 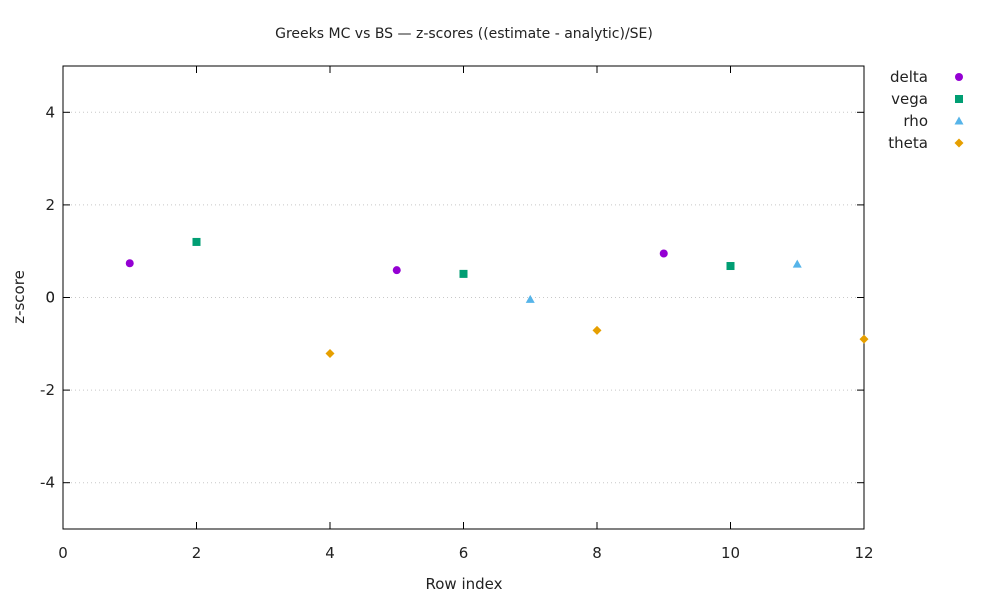 What do you see at coordinates (330, 553) in the screenshot?
I see `x-tick-label: 4` at bounding box center [330, 553].